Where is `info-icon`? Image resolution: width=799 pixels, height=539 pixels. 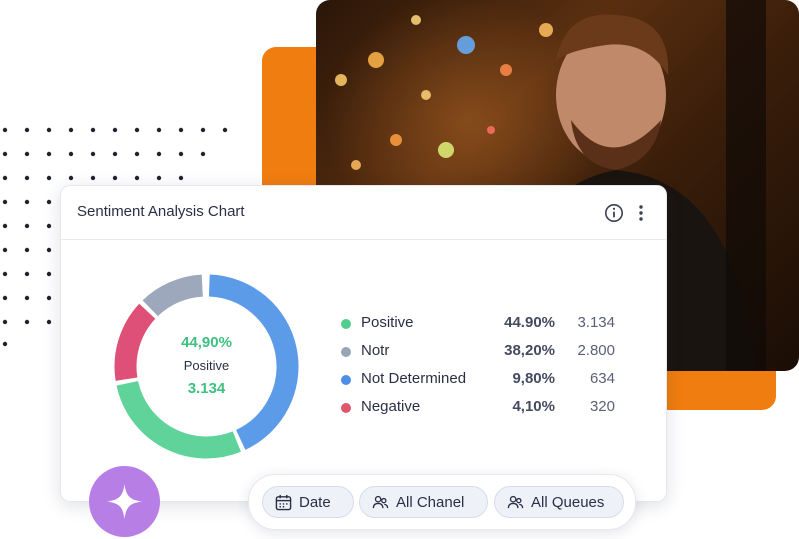 info-icon is located at coordinates (614, 213).